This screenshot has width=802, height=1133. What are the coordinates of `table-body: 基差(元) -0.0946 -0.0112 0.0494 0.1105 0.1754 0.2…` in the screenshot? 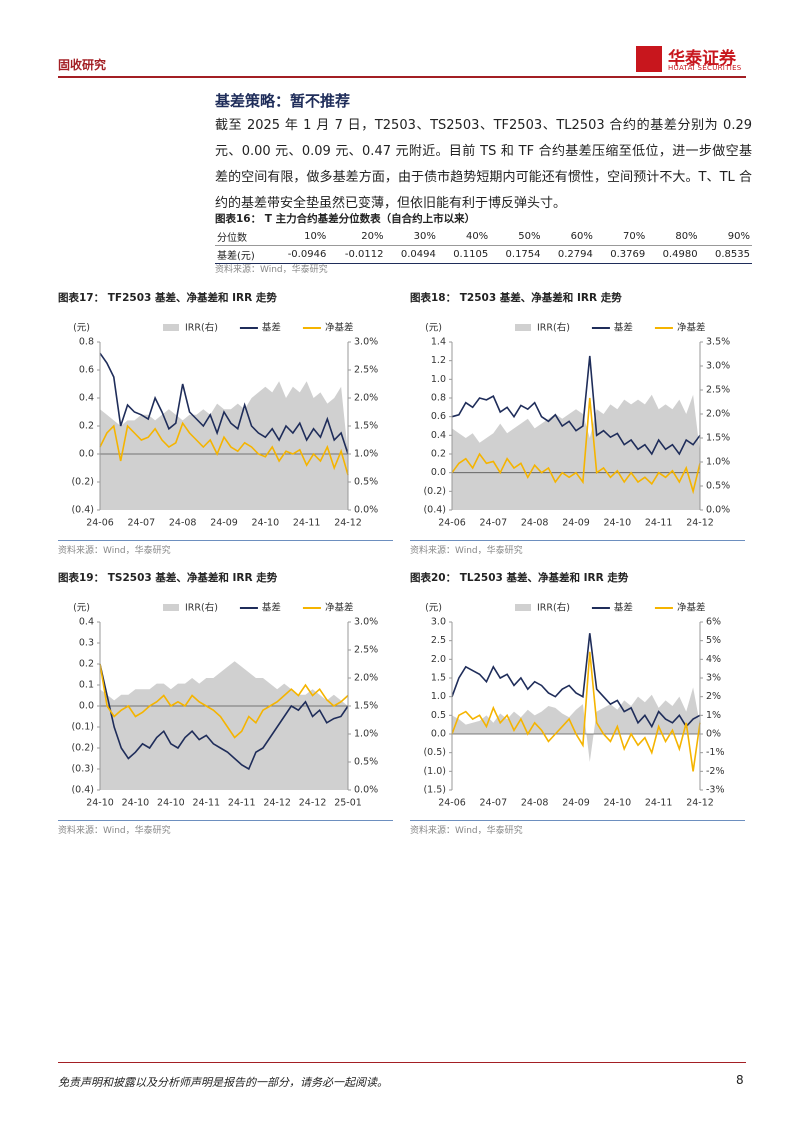 It's located at (483, 255).